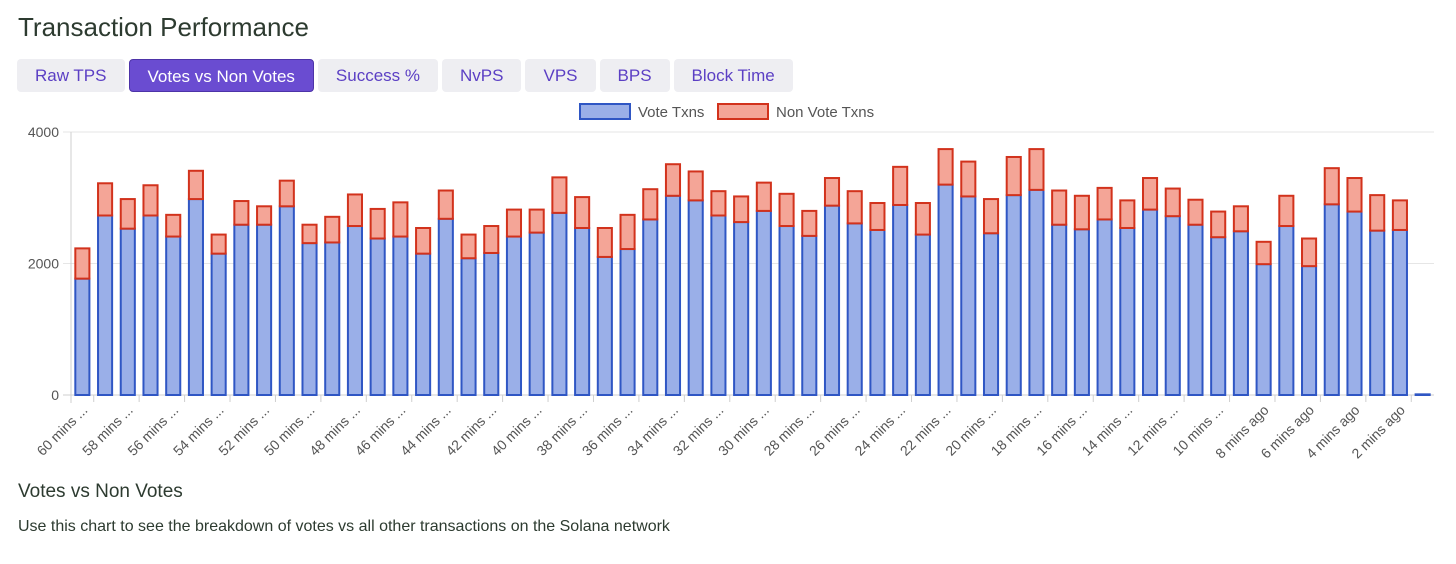 This screenshot has height=564, width=1456. Describe the element at coordinates (482, 75) in the screenshot. I see `tab-nvps: NvPS` at that location.